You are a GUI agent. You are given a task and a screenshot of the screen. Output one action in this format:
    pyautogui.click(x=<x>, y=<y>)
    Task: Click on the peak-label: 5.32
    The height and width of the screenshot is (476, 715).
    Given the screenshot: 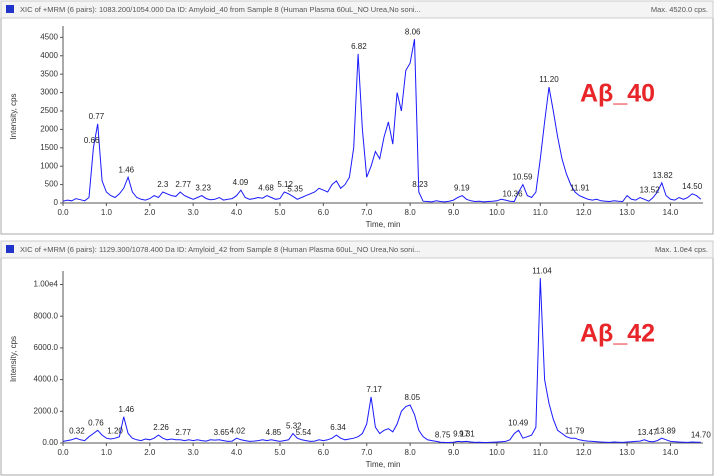 What is the action you would take?
    pyautogui.click(x=294, y=426)
    